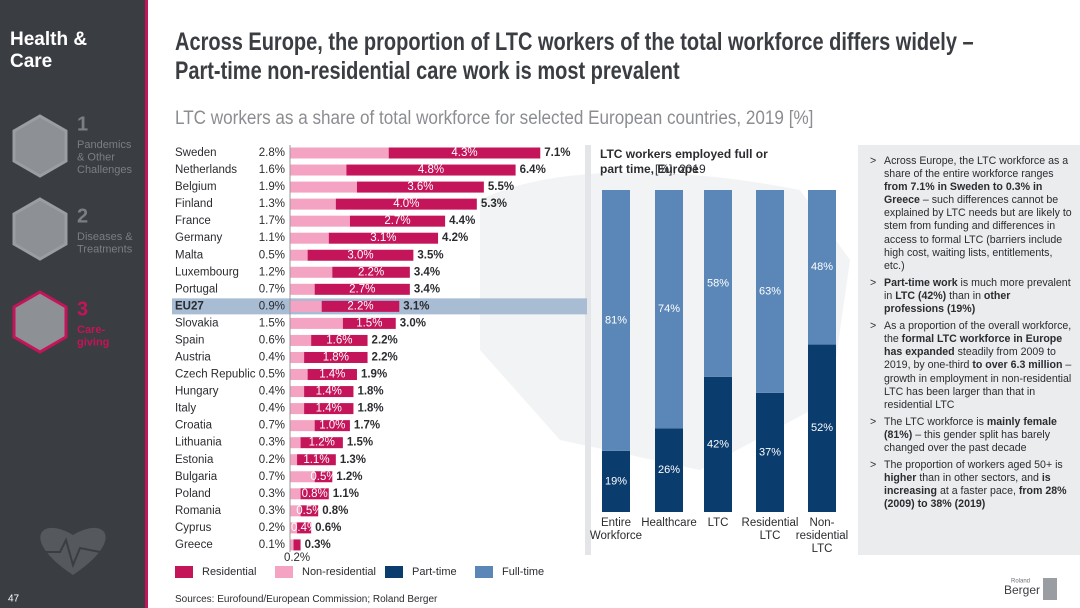 Image resolution: width=1080 pixels, height=608 pixels. I want to click on sidebar-edge, so click(146, 304).